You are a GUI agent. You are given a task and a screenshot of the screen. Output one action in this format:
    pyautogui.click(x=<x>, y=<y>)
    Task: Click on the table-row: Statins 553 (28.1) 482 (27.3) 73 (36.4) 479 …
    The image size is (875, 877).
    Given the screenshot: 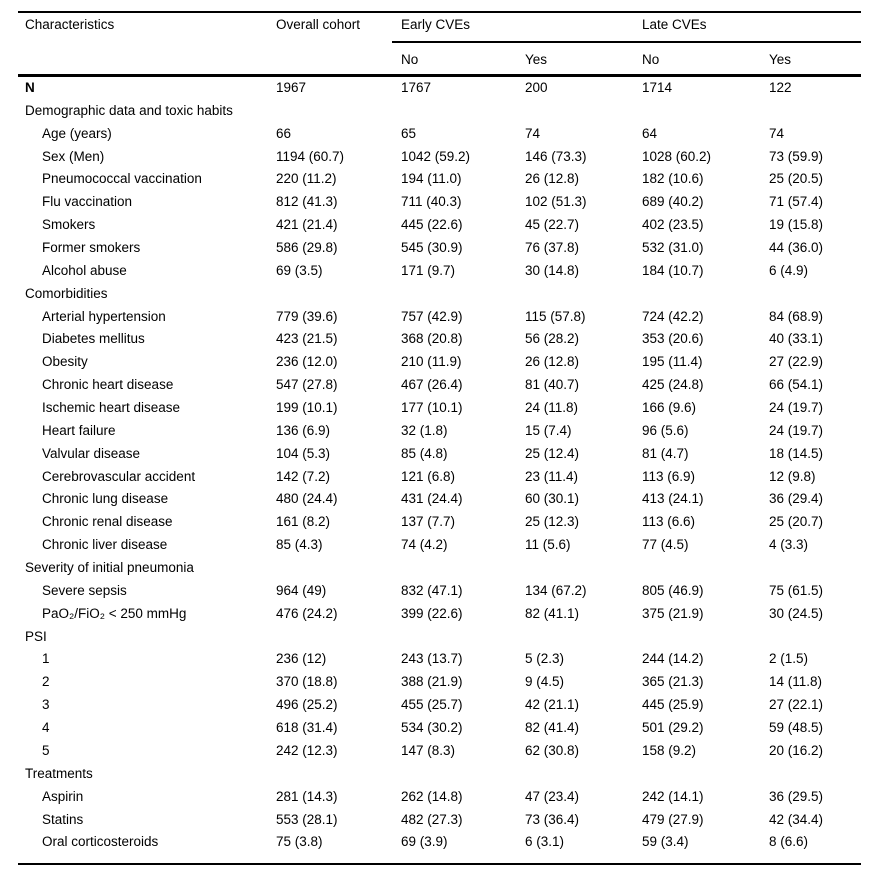 What is the action you would take?
    pyautogui.click(x=439, y=820)
    